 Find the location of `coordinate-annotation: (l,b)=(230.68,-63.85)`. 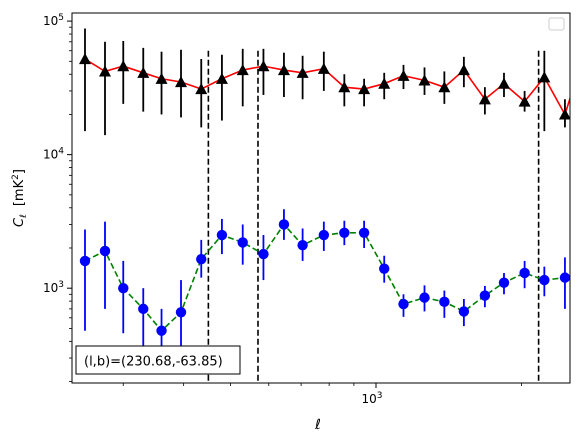

coordinate-annotation: (l,b)=(230.68,-63.85) is located at coordinates (158, 360).